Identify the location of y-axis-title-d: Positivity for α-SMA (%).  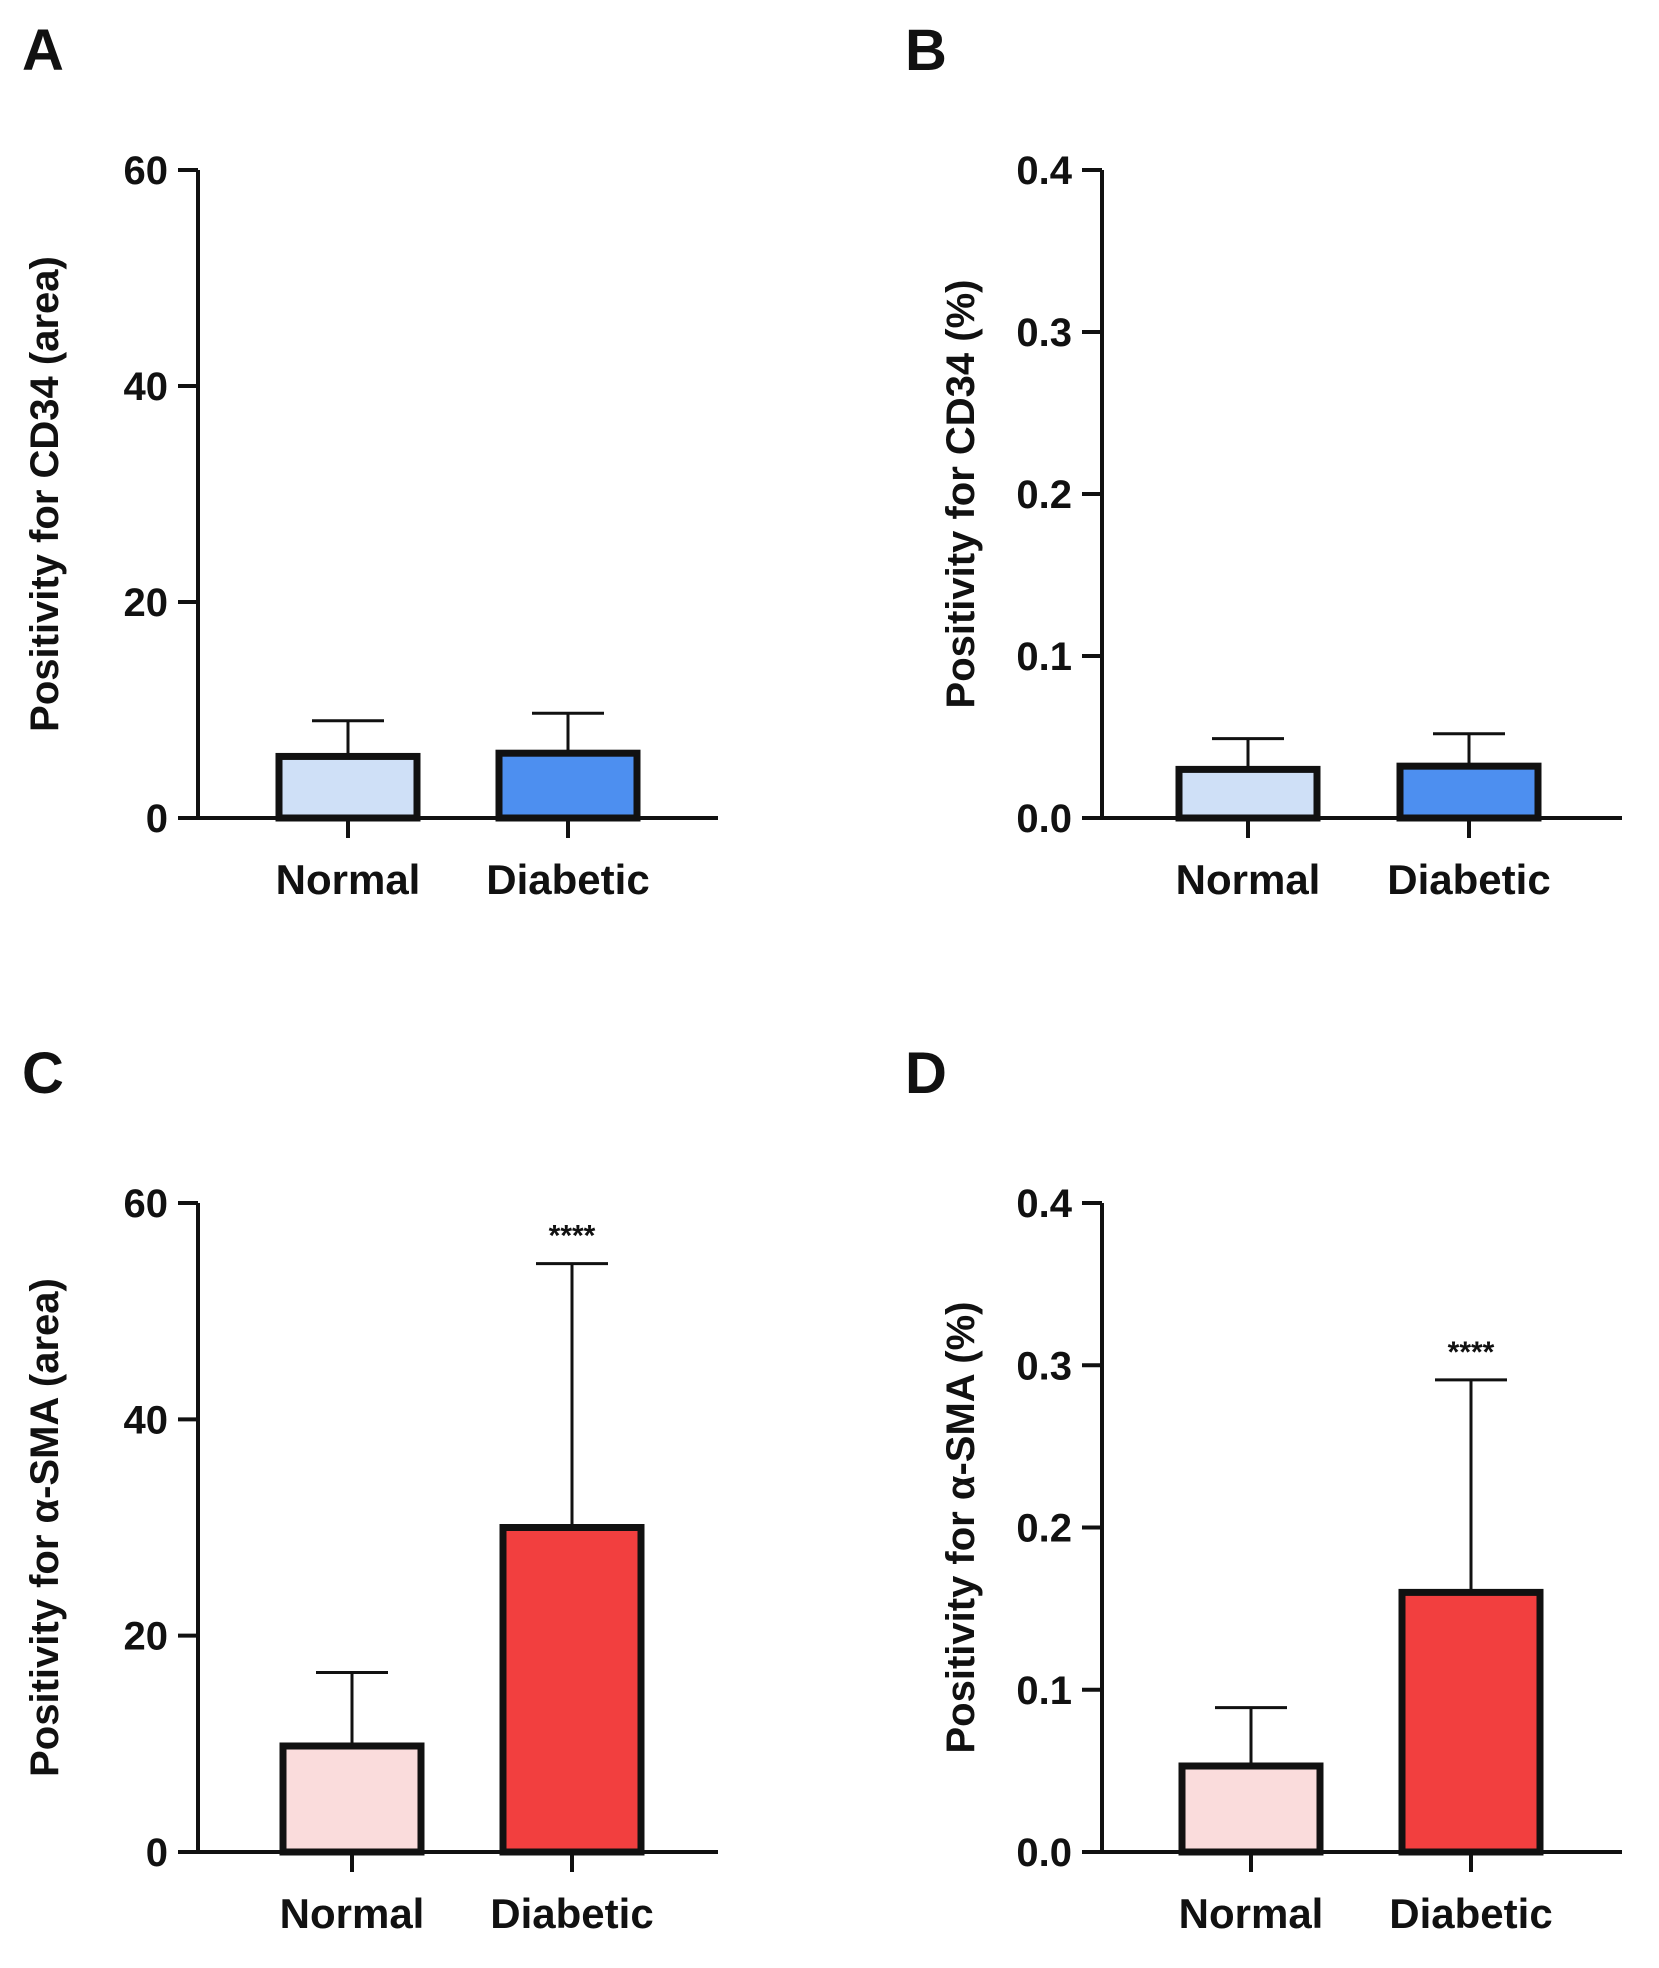
(961, 1527).